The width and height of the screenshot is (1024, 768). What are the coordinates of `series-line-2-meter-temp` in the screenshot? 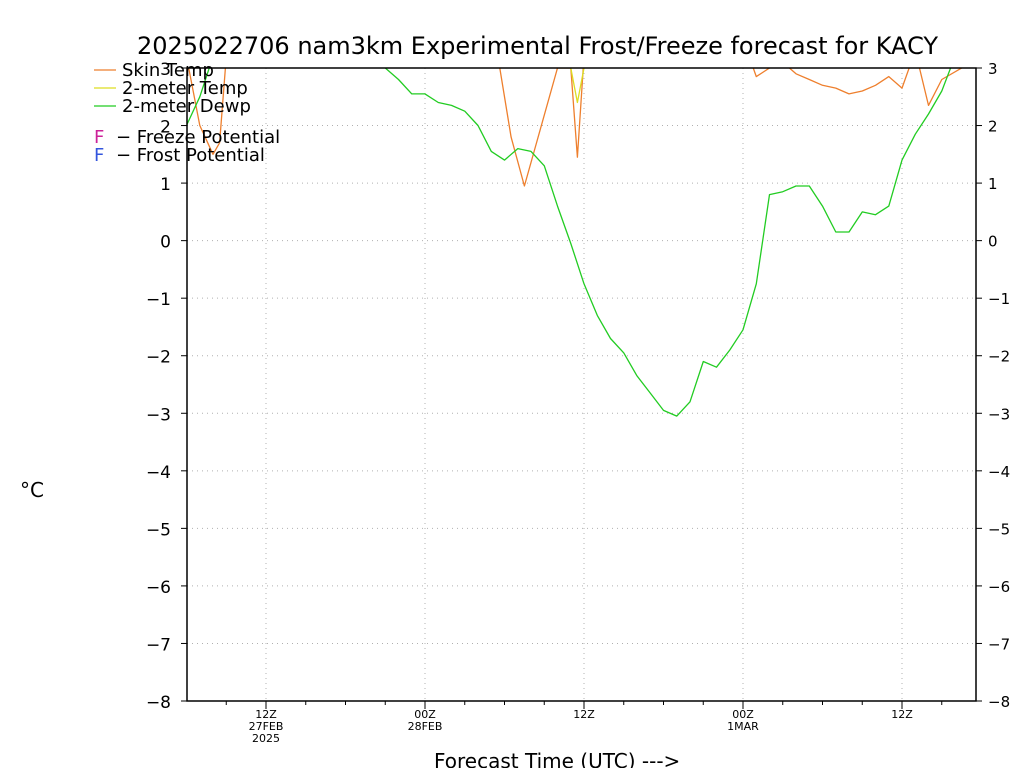 It's located at (577, 86).